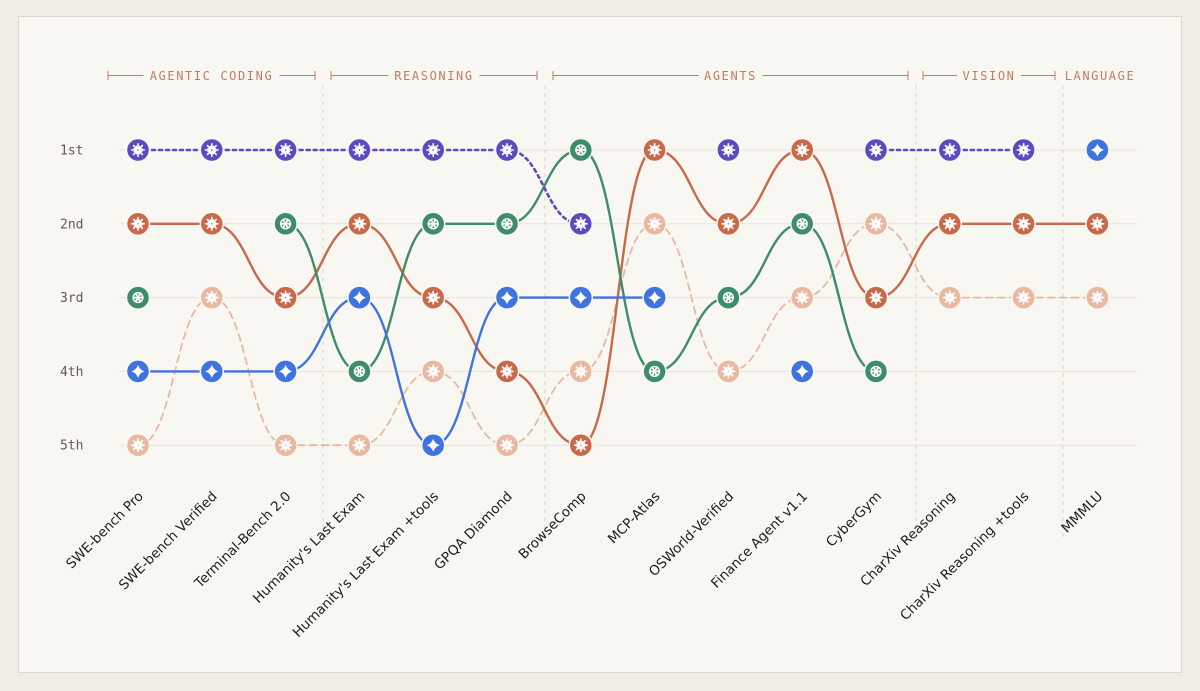 Image resolution: width=1200 pixels, height=691 pixels. I want to click on rank-label: 4th, so click(71, 372).